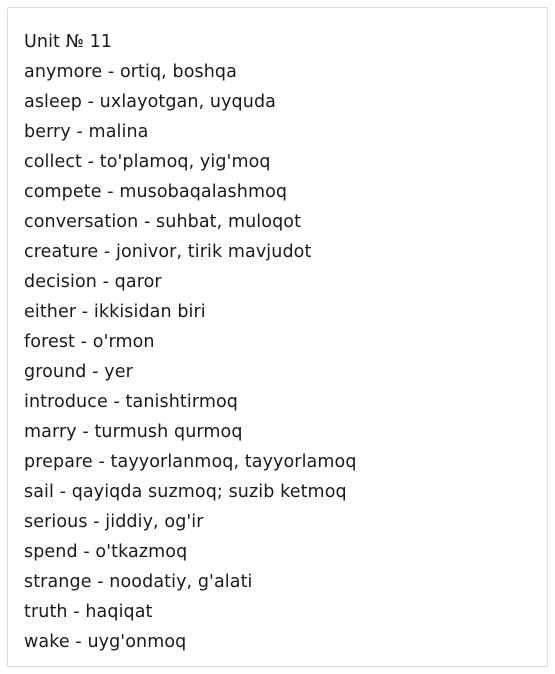  What do you see at coordinates (106, 552) in the screenshot?
I see `vocab-entry: spend - o'tkazmoq` at bounding box center [106, 552].